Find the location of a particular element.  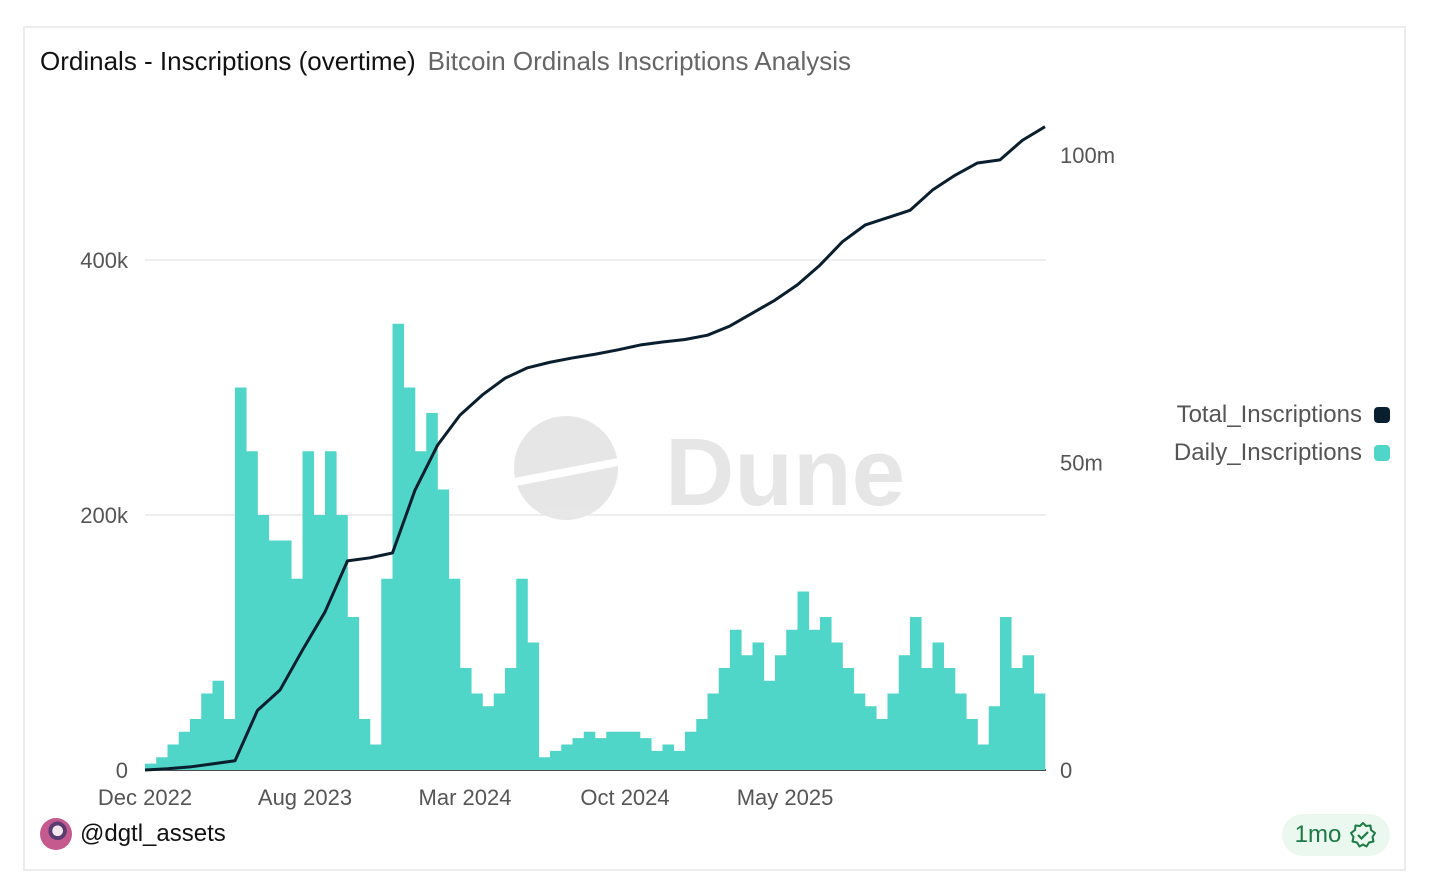

subtitle-text: Bitcoin Ordinals Inscriptions Analysis is located at coordinates (639, 61).